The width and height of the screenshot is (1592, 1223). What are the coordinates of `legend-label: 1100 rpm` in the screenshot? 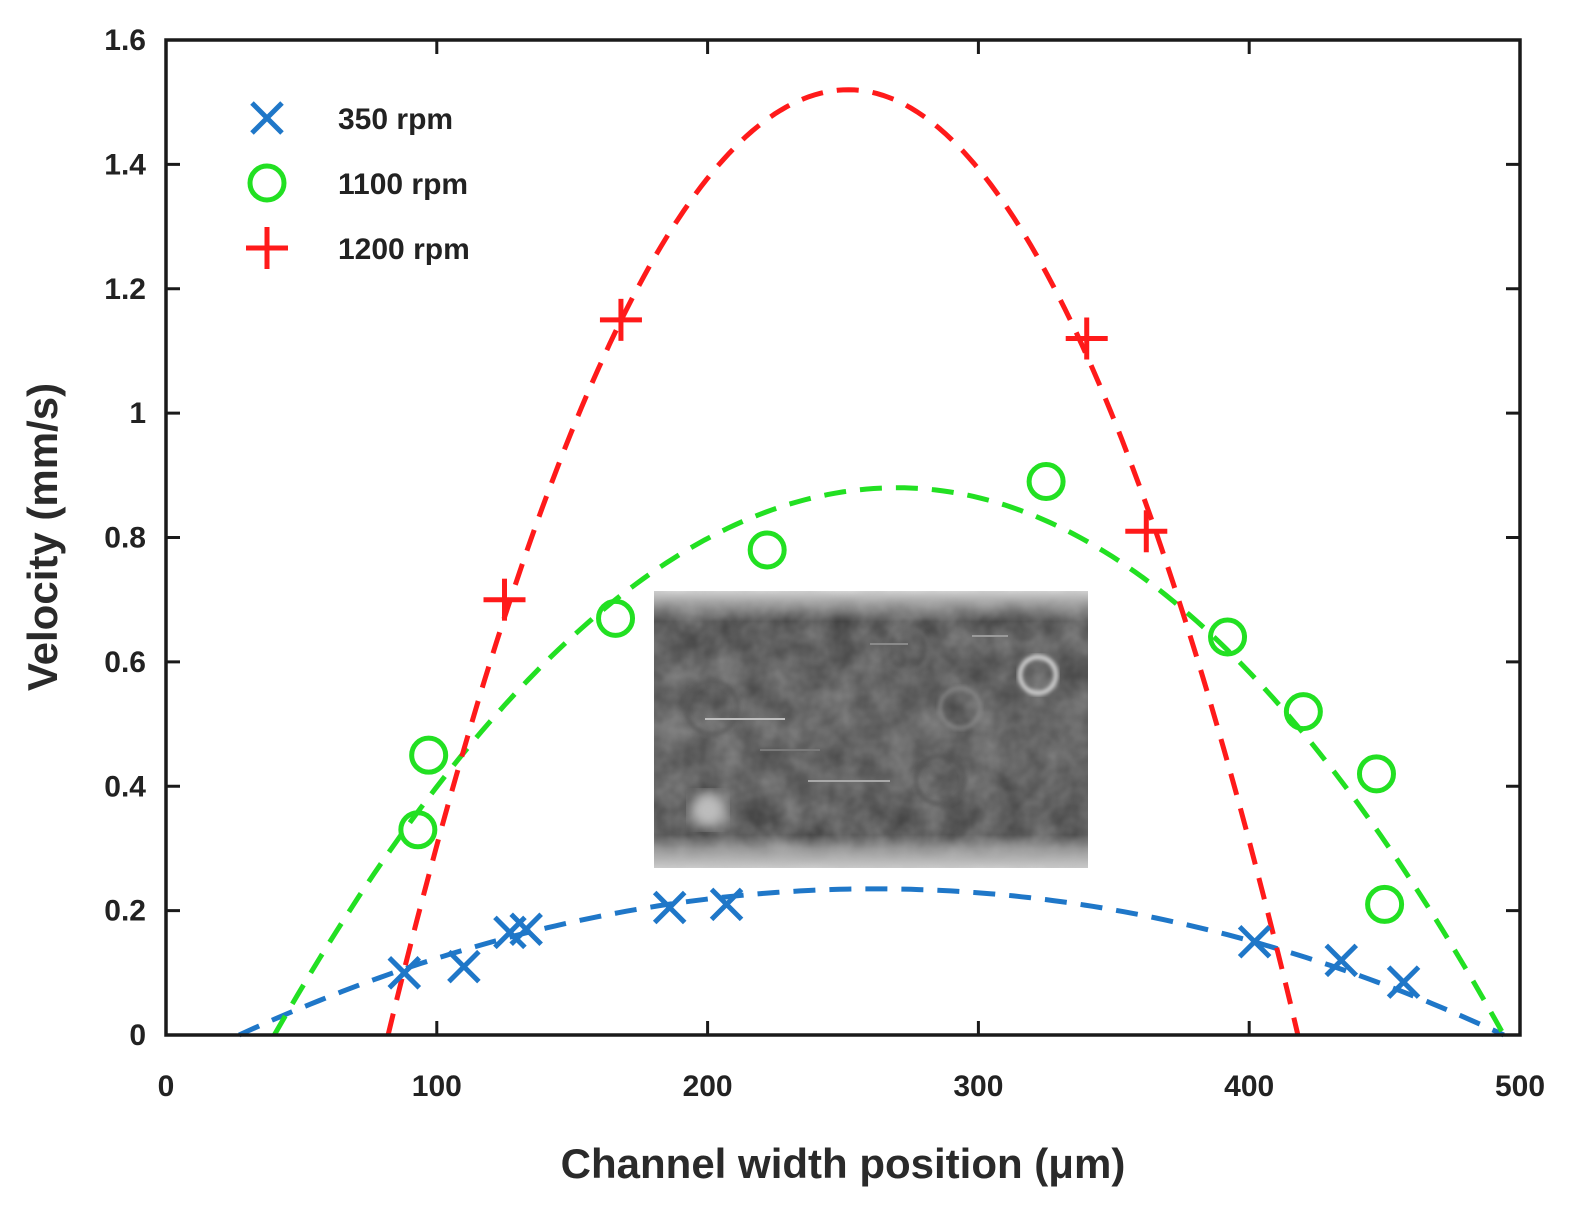 It's located at (403, 184).